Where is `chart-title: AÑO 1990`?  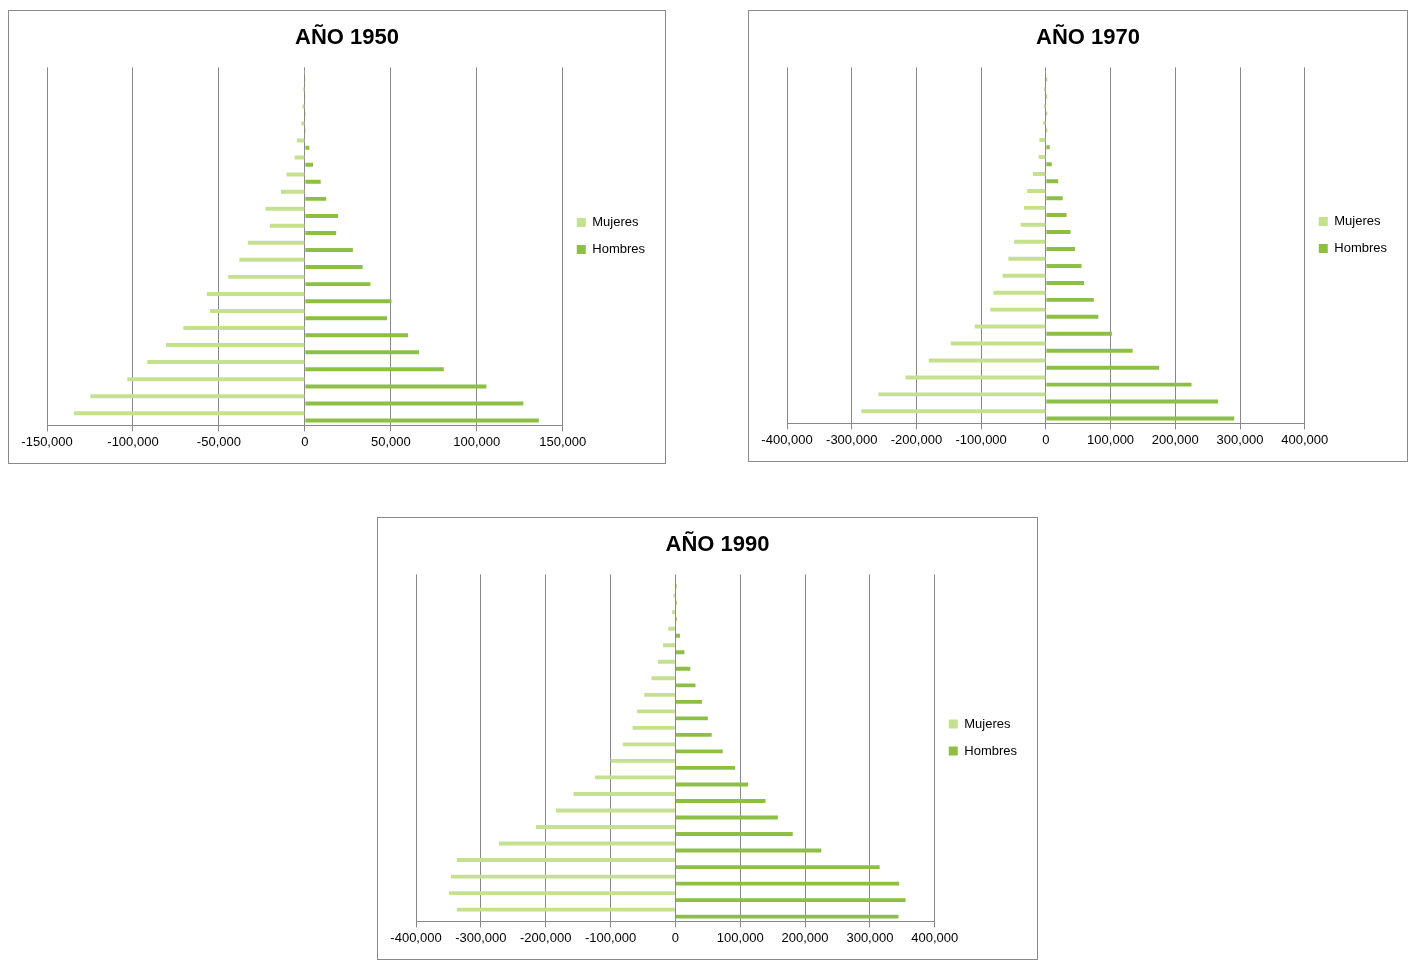
chart-title: AÑO 1990 is located at coordinates (717, 544).